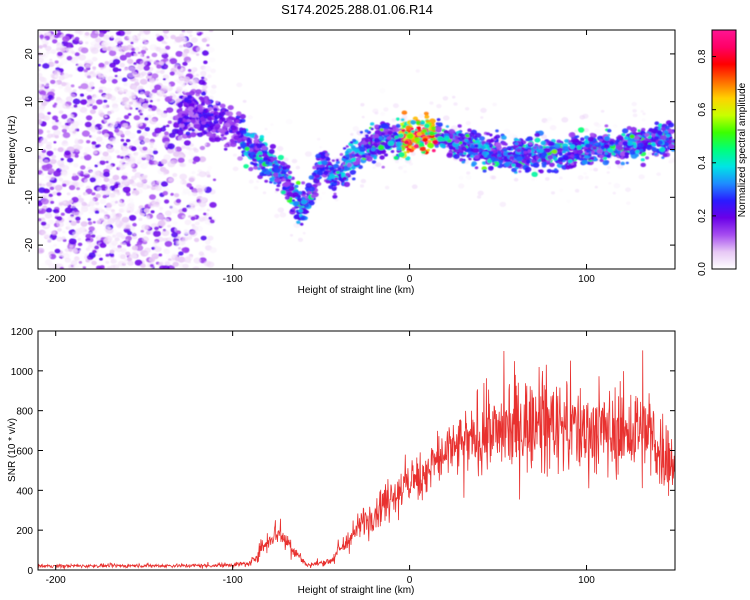 Image resolution: width=750 pixels, height=600 pixels. I want to click on spectrogram-cell-2018, so click(503, 204).